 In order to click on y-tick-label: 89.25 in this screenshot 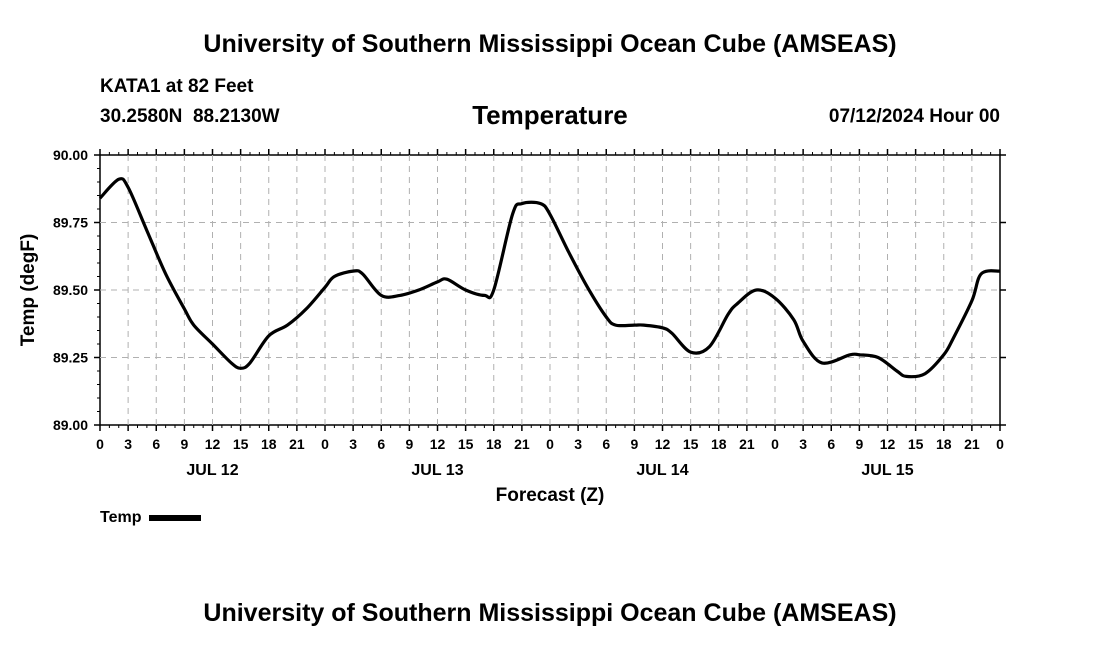, I will do `click(70, 358)`.